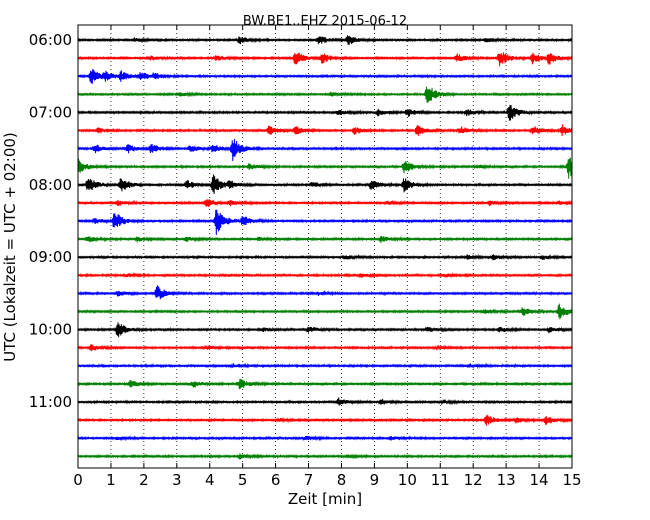  Describe the element at coordinates (473, 480) in the screenshot. I see `x-tick-label: 12` at that location.